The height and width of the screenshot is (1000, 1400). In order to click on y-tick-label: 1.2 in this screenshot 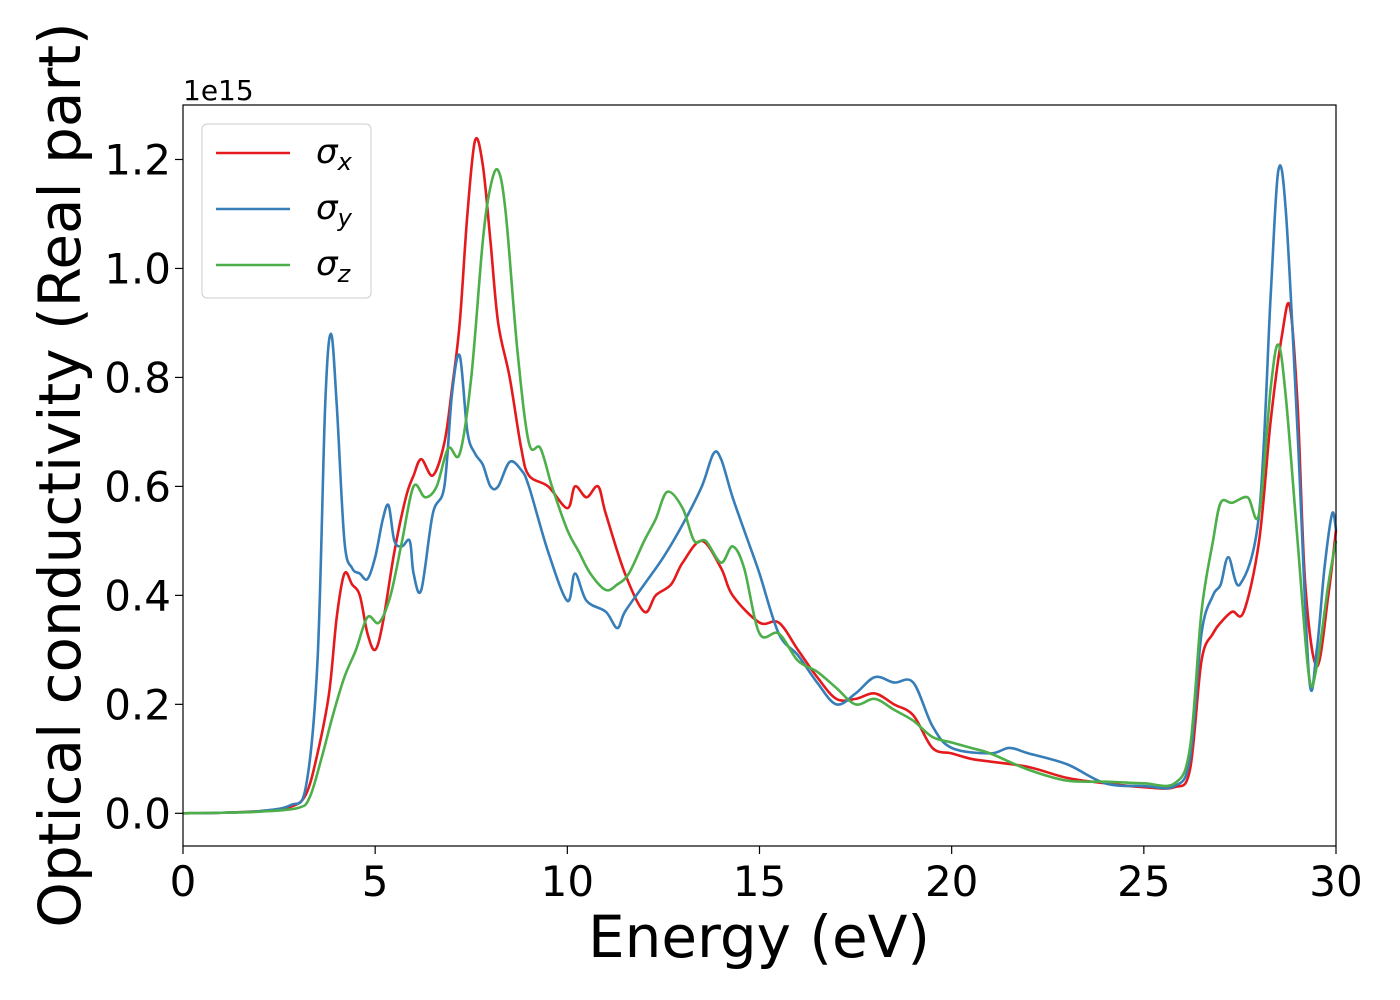, I will do `click(137, 159)`.